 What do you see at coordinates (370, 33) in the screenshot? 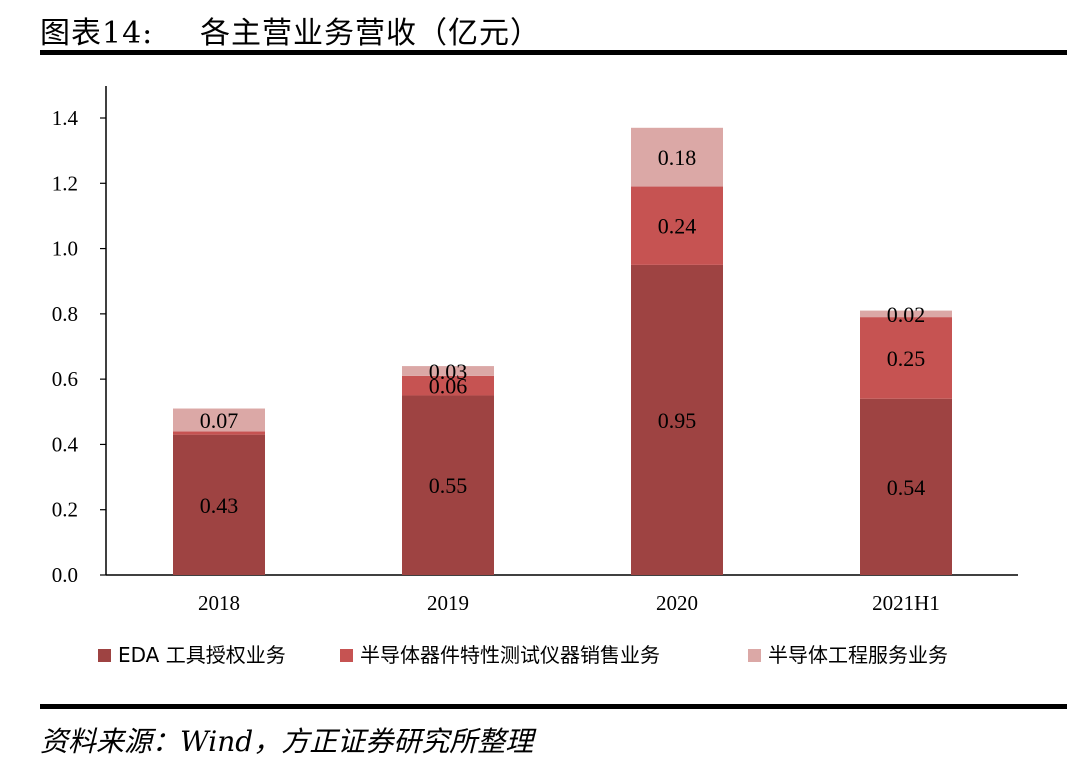
I see `figure-caption: 各主营业务营收（亿元）` at bounding box center [370, 33].